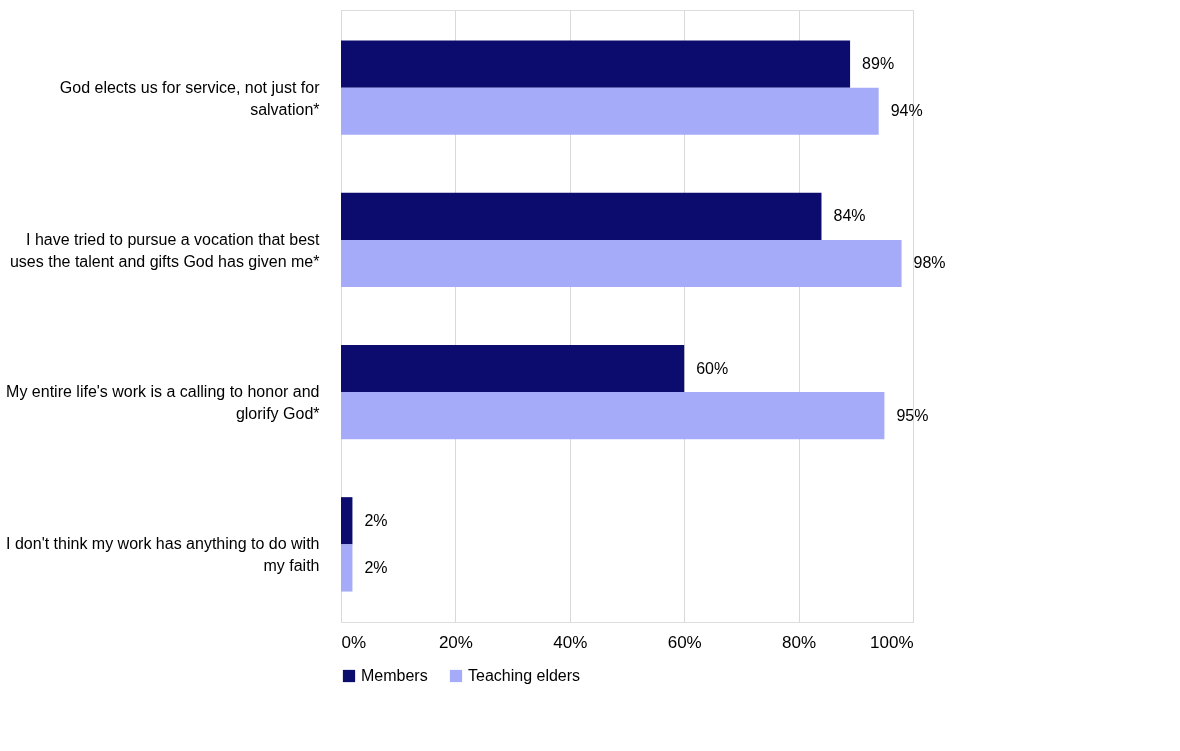 The height and width of the screenshot is (751, 1180). Describe the element at coordinates (354, 642) in the screenshot. I see `x-tick-label: 0%` at that location.